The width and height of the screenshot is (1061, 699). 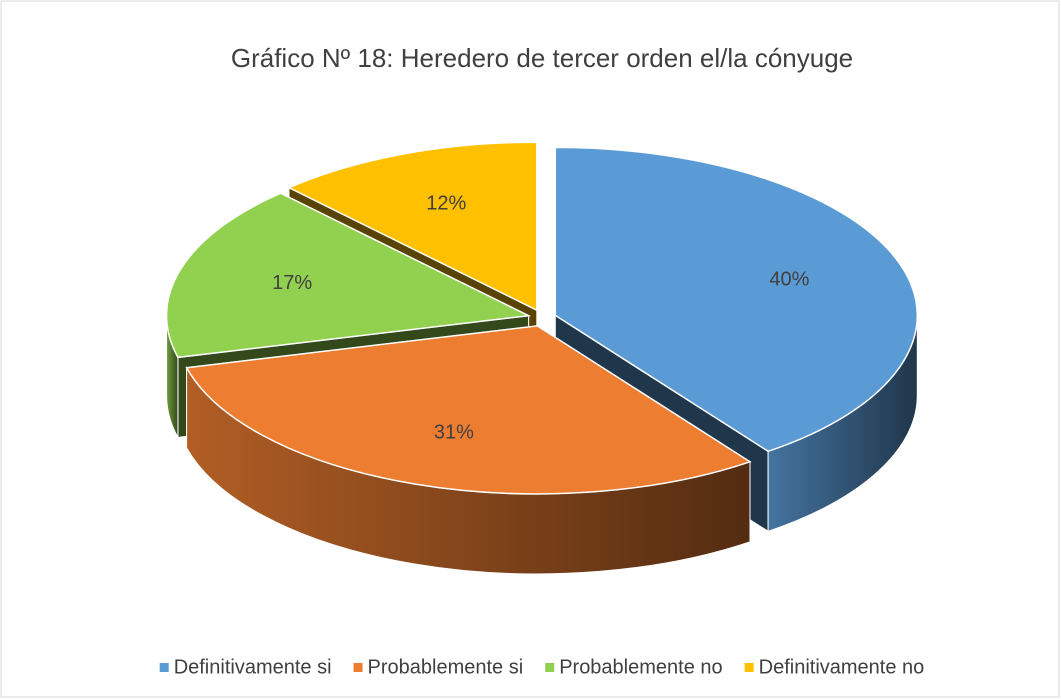 I want to click on legend-label: Probablemente si, so click(x=446, y=667).